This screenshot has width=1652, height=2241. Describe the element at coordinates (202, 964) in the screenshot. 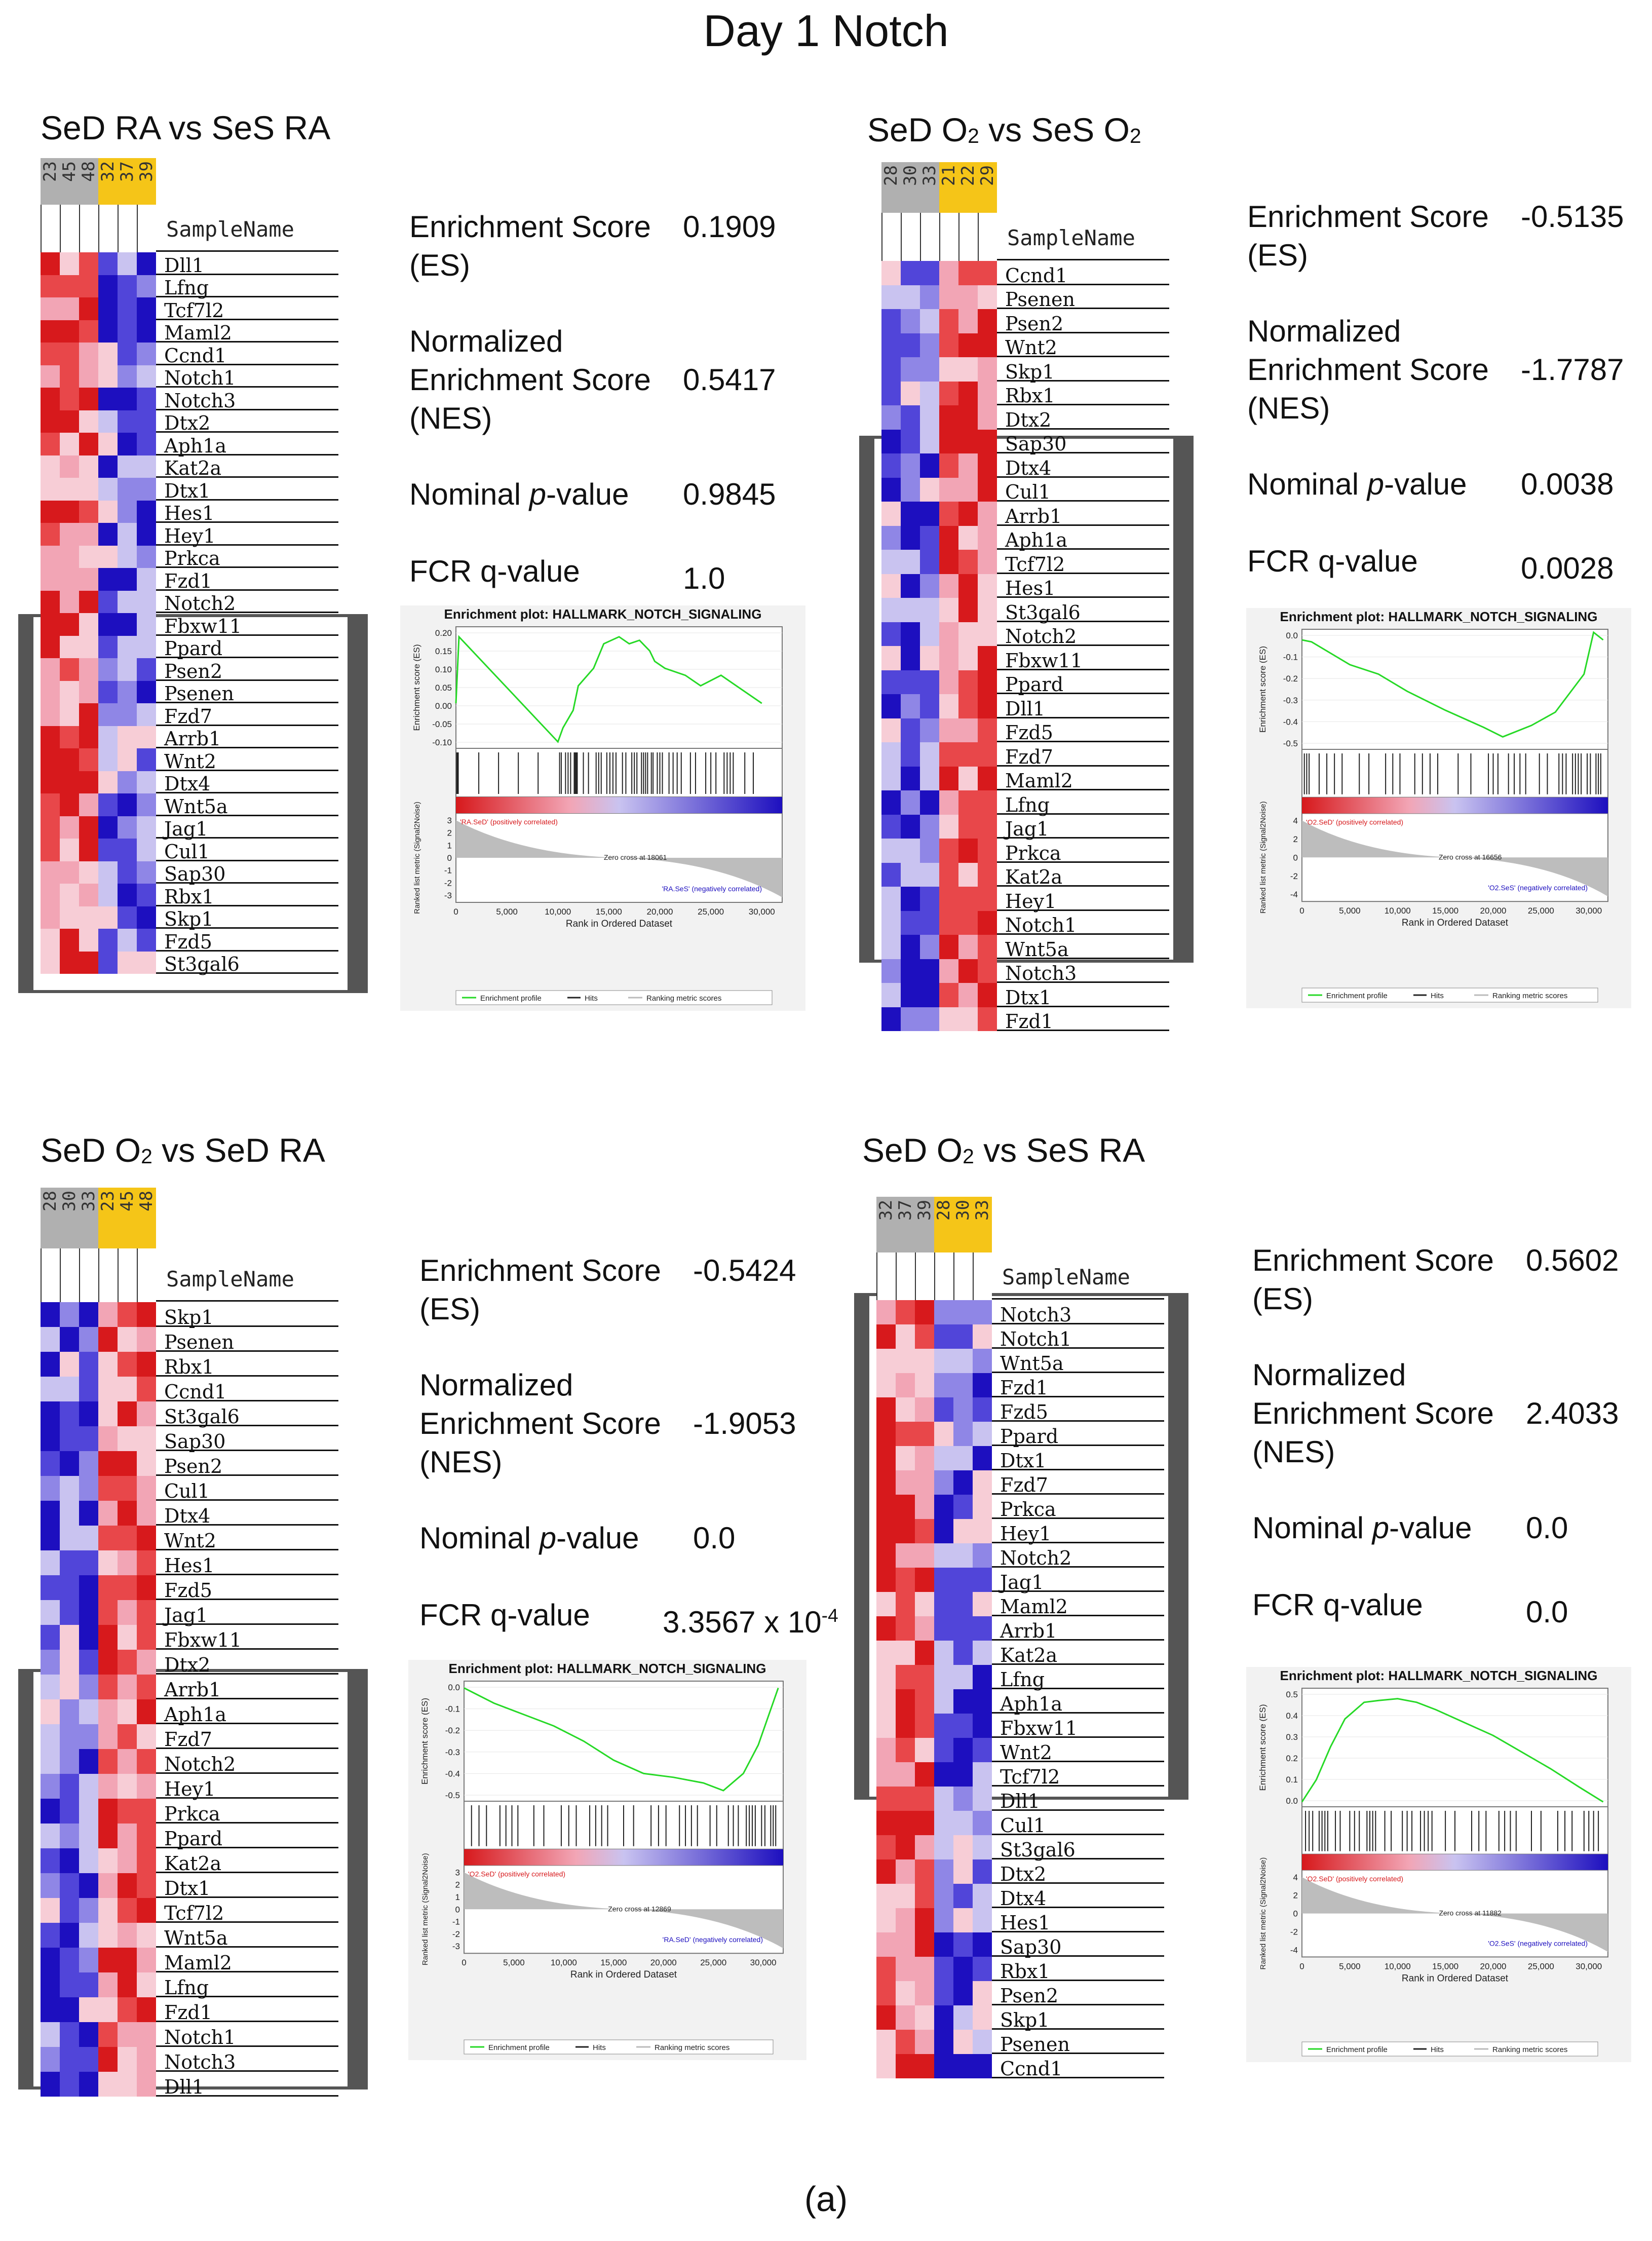

I see `gene-label: St3gal6` at that location.